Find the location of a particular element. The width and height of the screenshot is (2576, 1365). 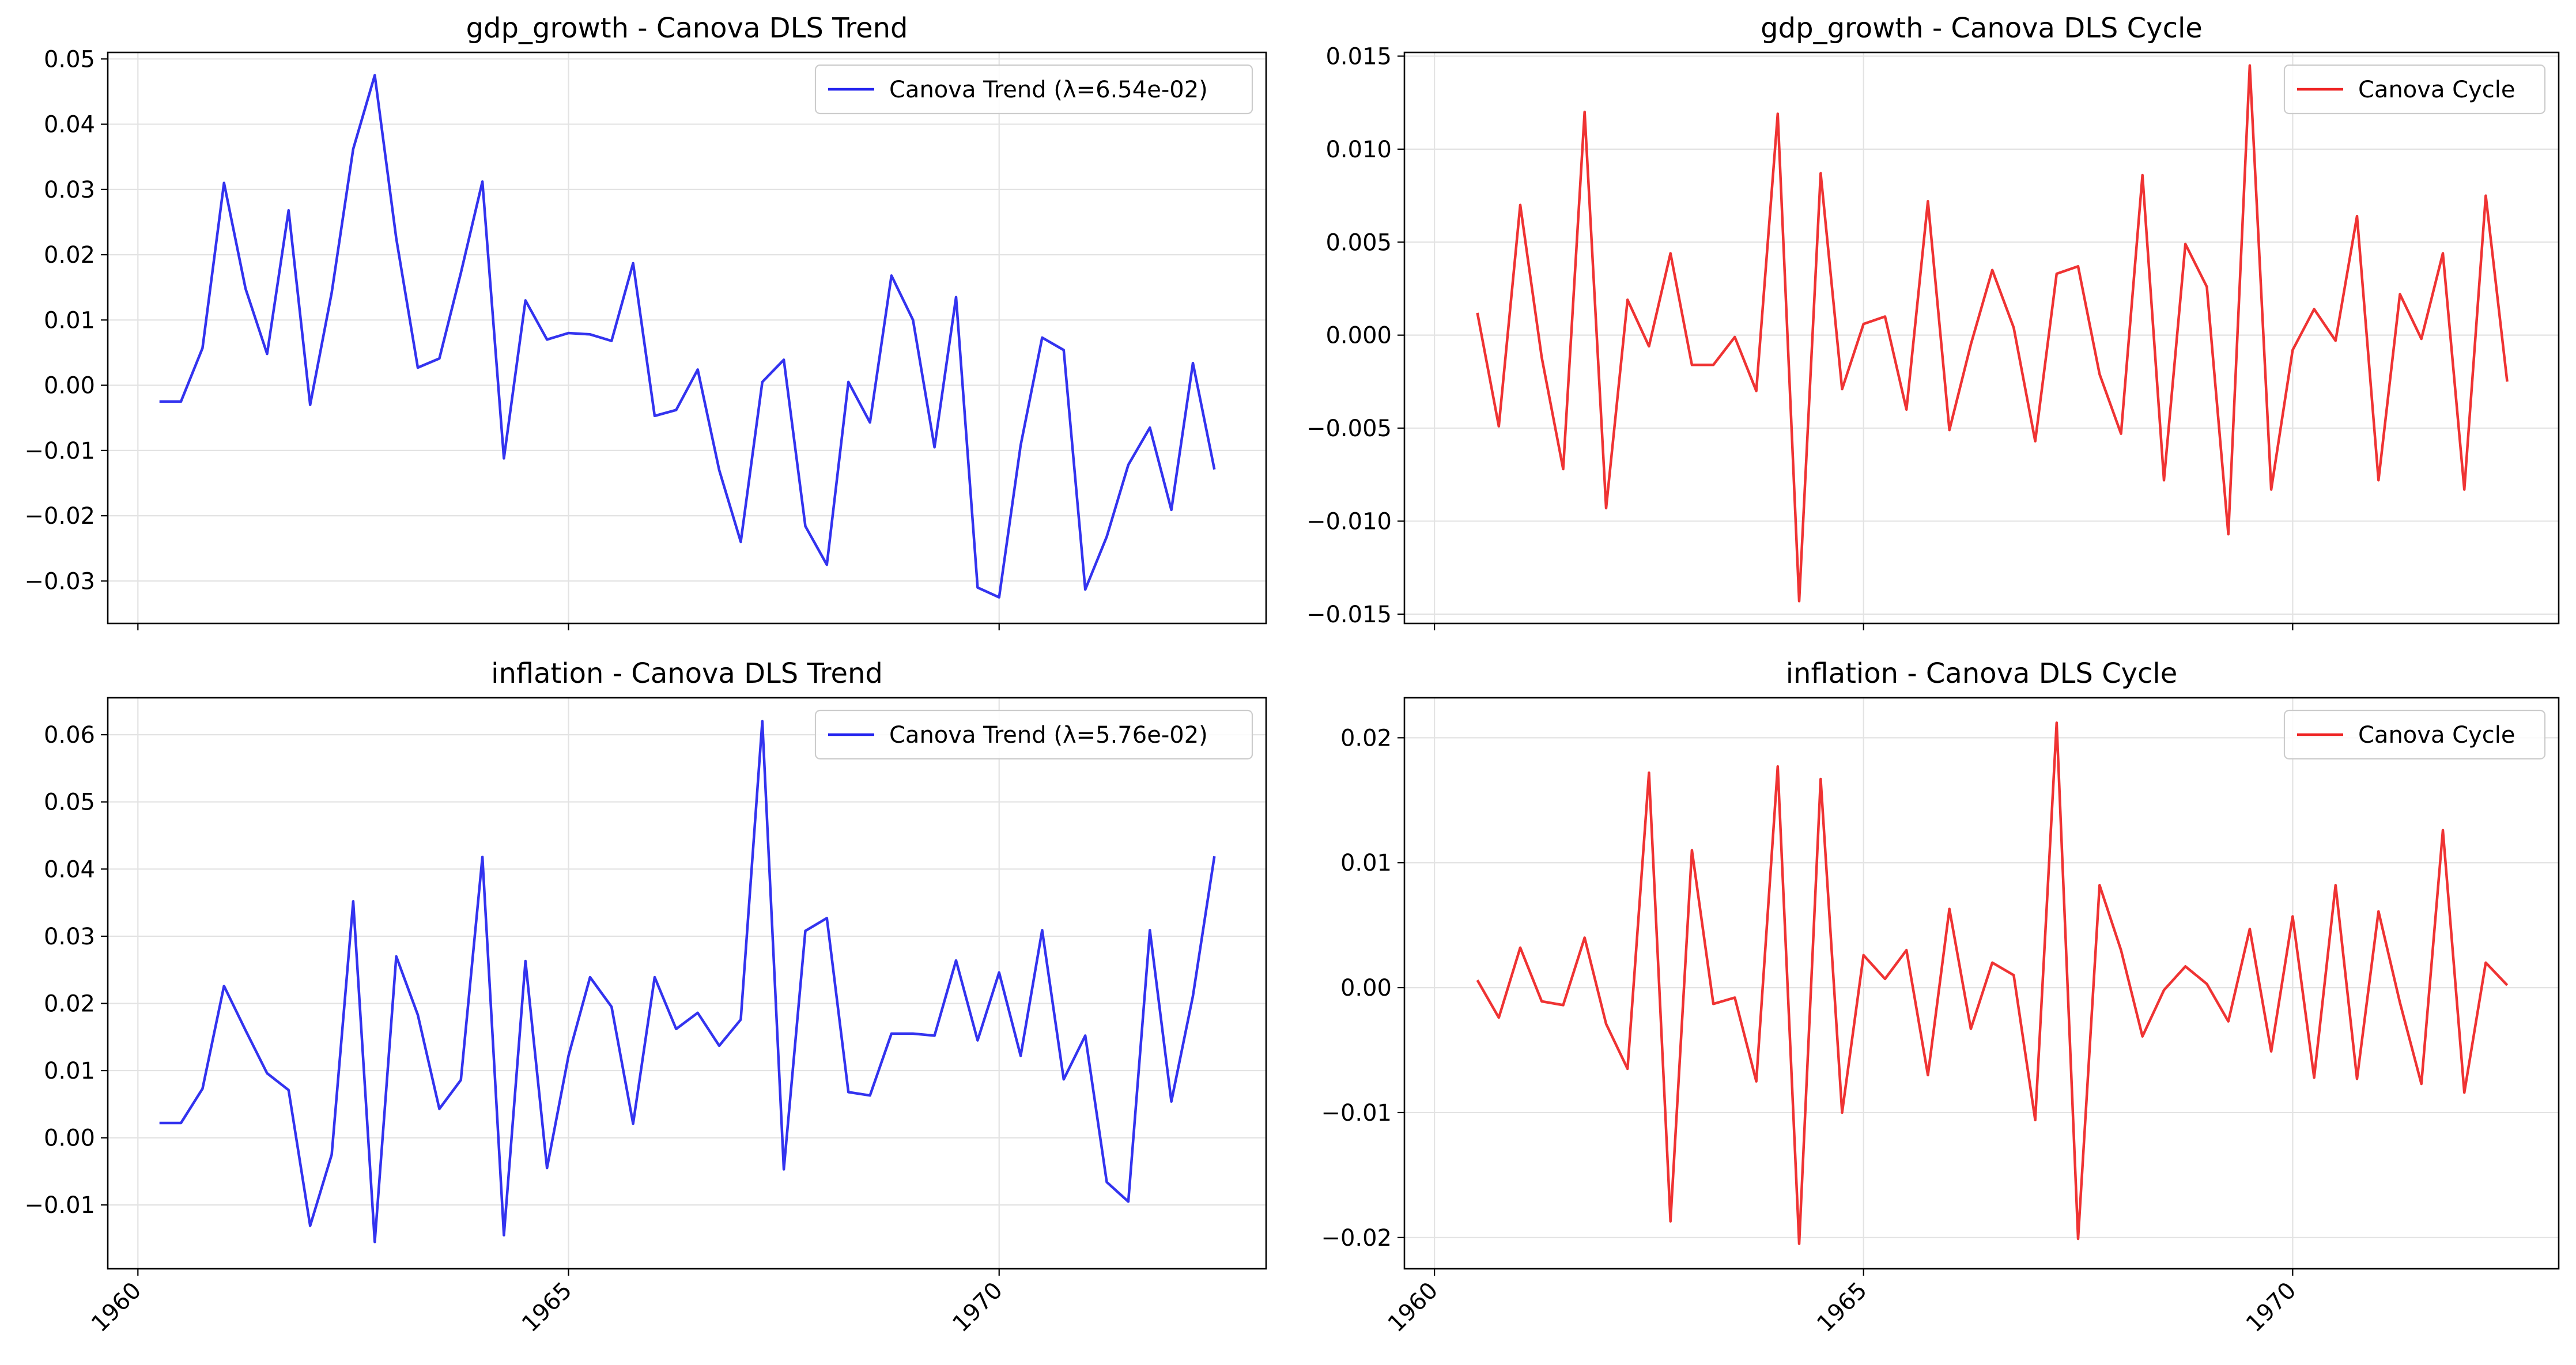

chart-title: inflation - Canova DLS Trend is located at coordinates (687, 673).